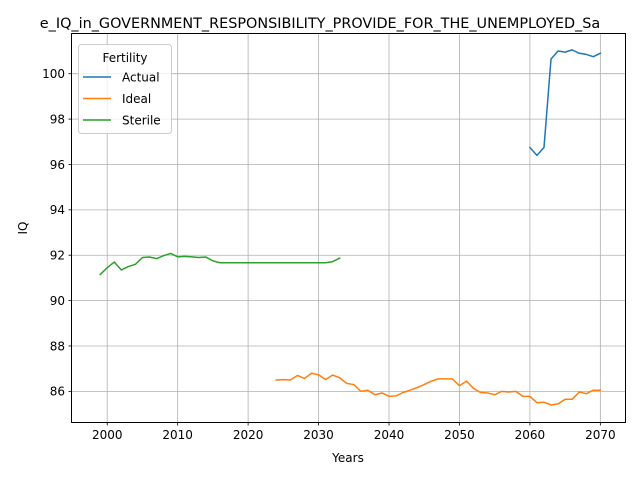 This screenshot has width=640, height=480. What do you see at coordinates (57, 210) in the screenshot?
I see `y-tick-label: 94` at bounding box center [57, 210].